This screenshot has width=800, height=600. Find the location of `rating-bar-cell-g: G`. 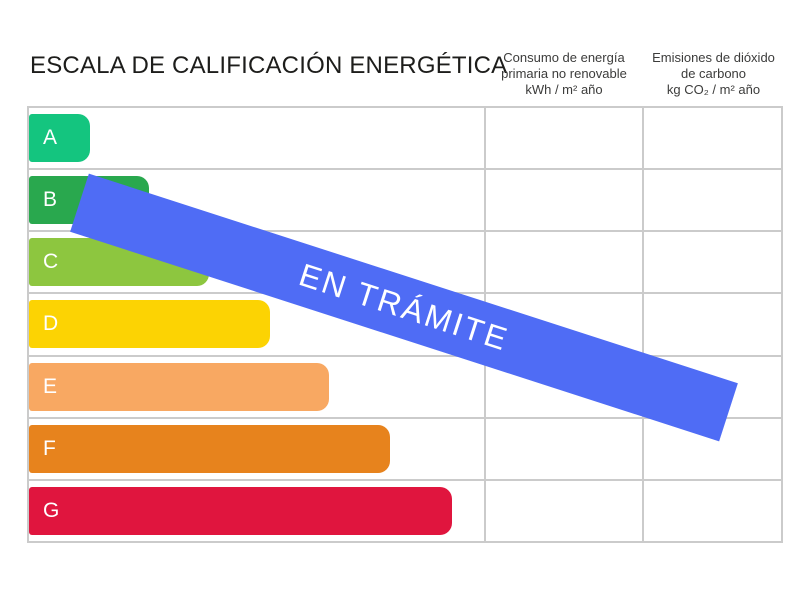

rating-bar-cell-g: G is located at coordinates (256, 511).